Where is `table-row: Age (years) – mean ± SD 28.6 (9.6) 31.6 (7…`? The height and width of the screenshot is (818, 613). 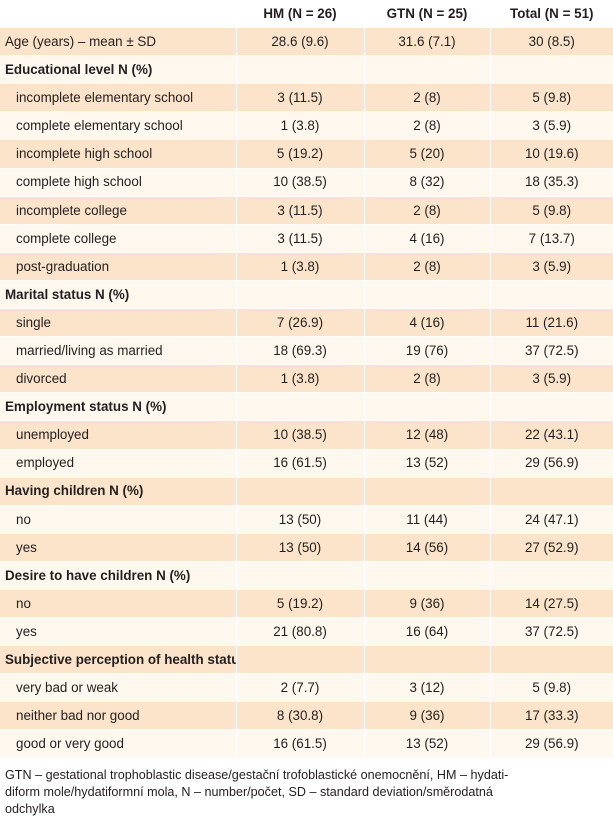
table-row: Age (years) – mean ± SD 28.6 (9.6) 31.6 (7… is located at coordinates (306, 42).